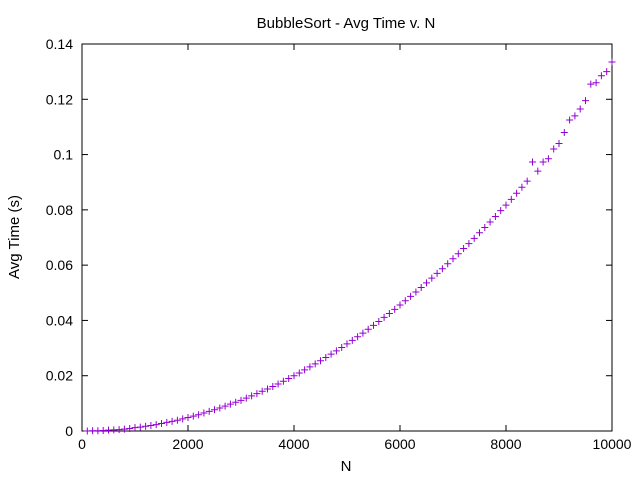  Describe the element at coordinates (612, 444) in the screenshot. I see `x-tick-label: 10000` at that location.